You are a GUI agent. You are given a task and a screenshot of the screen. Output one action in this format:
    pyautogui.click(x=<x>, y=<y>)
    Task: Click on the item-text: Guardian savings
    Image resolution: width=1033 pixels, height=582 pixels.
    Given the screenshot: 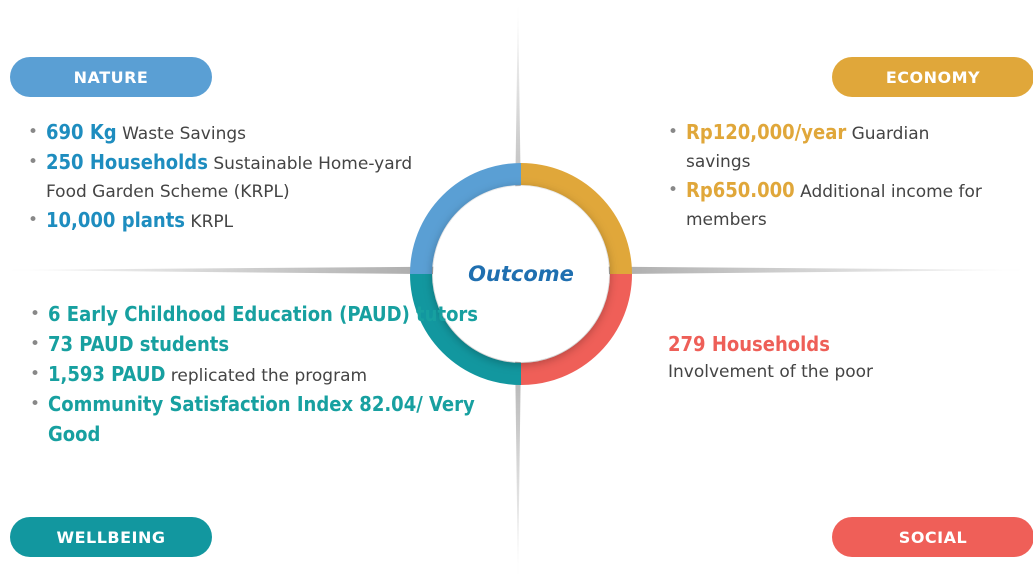 What is the action you would take?
    pyautogui.click(x=808, y=148)
    